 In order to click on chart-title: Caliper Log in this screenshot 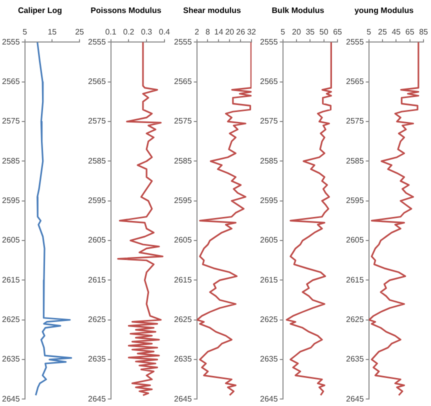, I will do `click(40, 11)`.